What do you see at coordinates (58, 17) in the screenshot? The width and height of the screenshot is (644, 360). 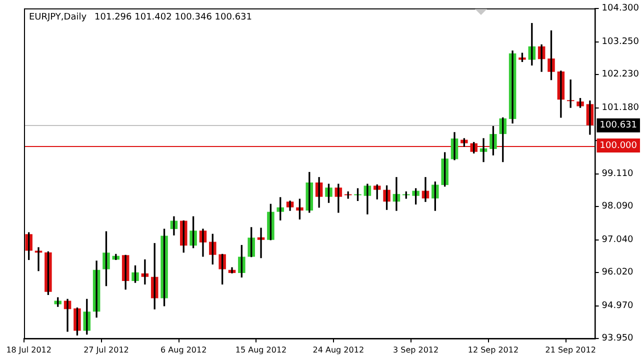 I see `text: EURJPY,Daily` at bounding box center [58, 17].